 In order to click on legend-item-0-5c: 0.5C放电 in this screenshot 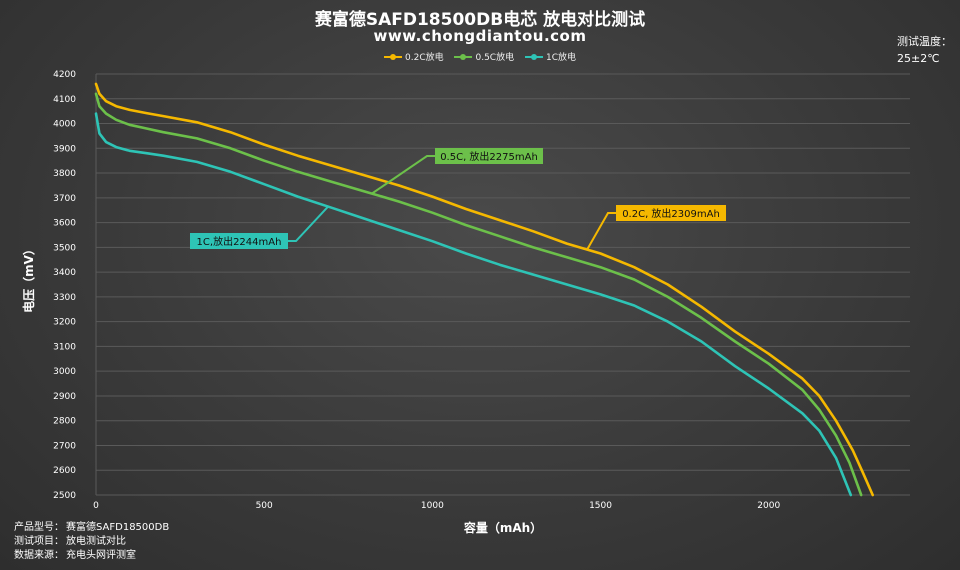, I will do `click(484, 56)`.